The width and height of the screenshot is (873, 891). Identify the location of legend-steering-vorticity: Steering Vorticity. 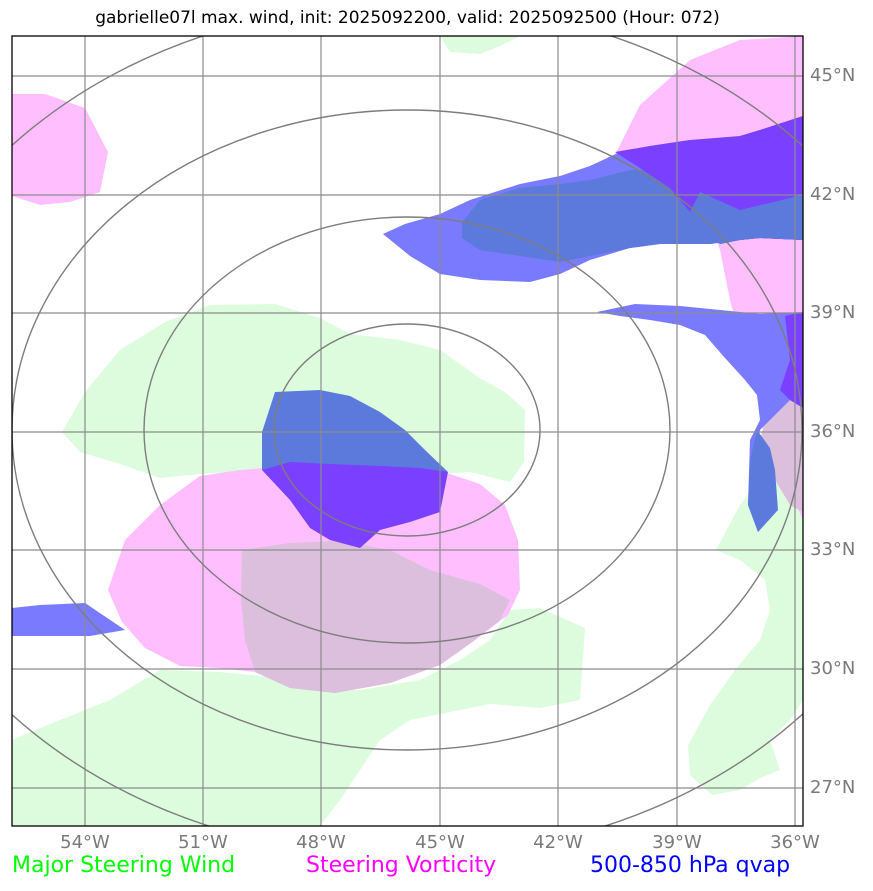
(401, 865).